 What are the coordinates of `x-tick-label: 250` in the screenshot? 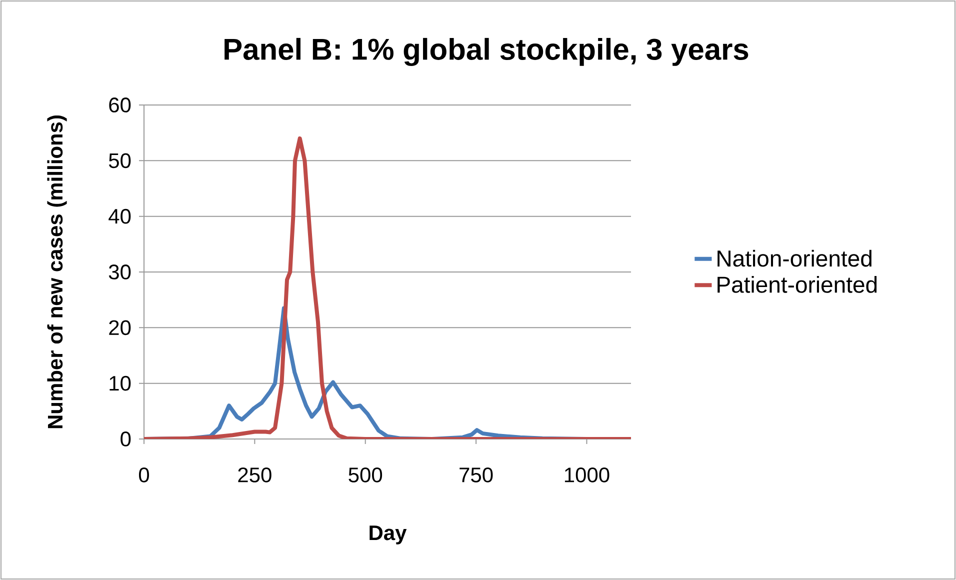 It's located at (255, 475).